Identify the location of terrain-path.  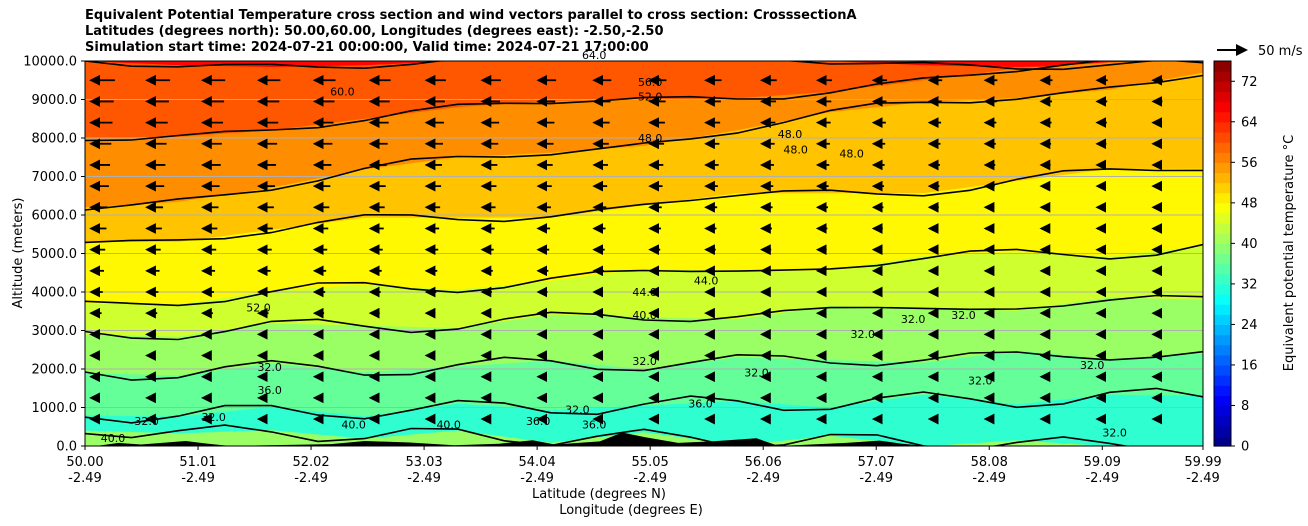
(533, 439).